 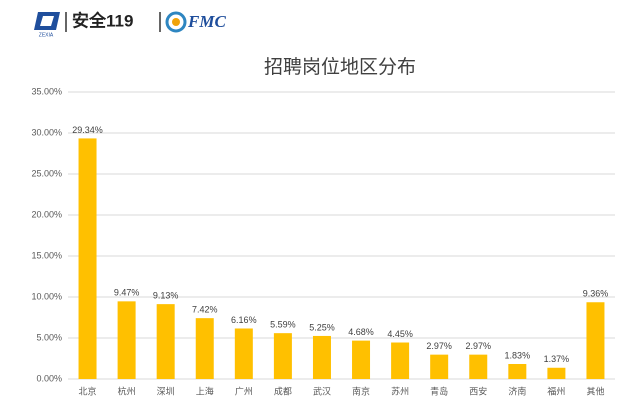 What do you see at coordinates (46, 173) in the screenshot?
I see `y-tick-label: 25.00%` at bounding box center [46, 173].